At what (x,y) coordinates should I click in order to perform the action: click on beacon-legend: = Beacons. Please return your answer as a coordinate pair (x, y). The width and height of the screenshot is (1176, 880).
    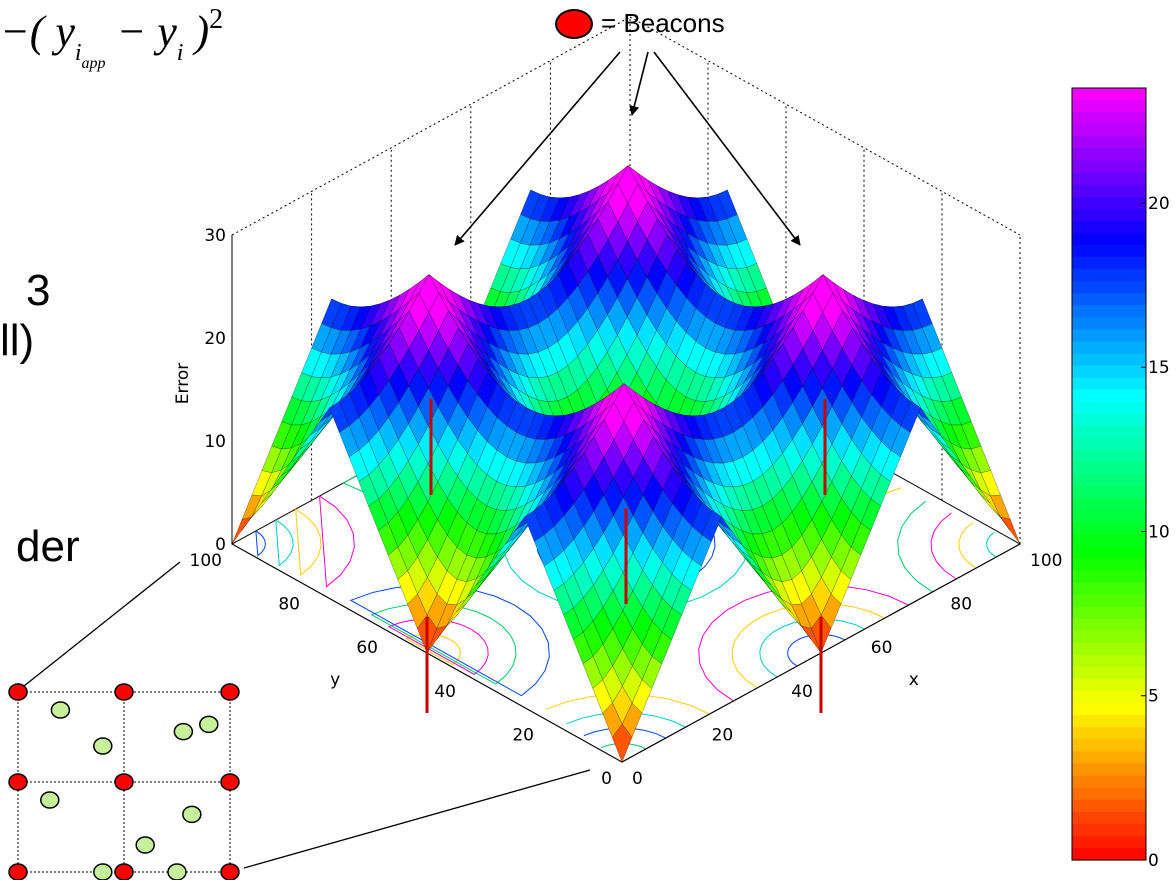
    Looking at the image, I should click on (640, 23).